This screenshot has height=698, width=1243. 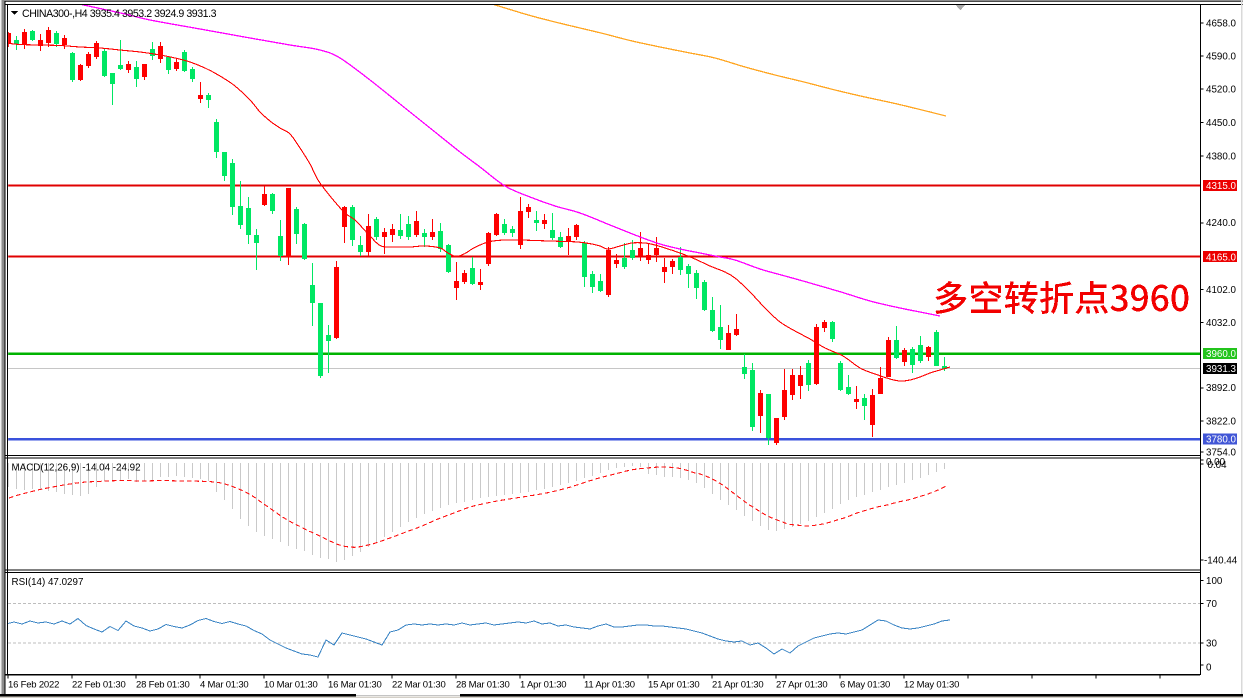 What do you see at coordinates (1221, 421) in the screenshot?
I see `svg-text: 3822.0` at bounding box center [1221, 421].